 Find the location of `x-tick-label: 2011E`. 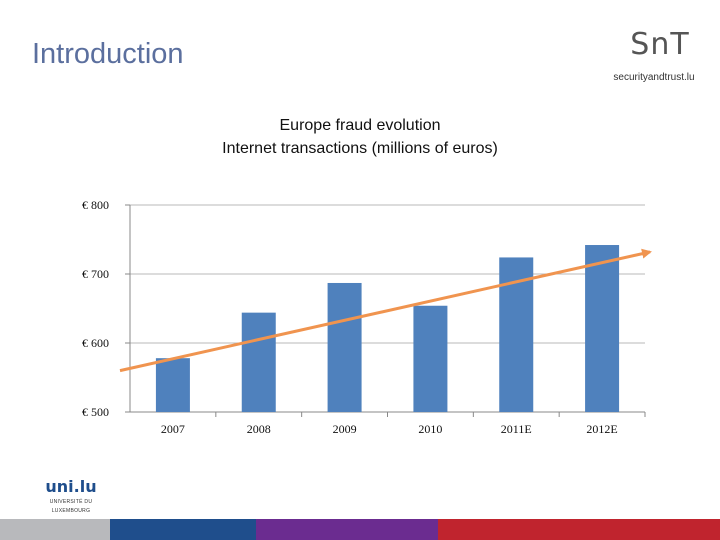

x-tick-label: 2011E is located at coordinates (516, 429).